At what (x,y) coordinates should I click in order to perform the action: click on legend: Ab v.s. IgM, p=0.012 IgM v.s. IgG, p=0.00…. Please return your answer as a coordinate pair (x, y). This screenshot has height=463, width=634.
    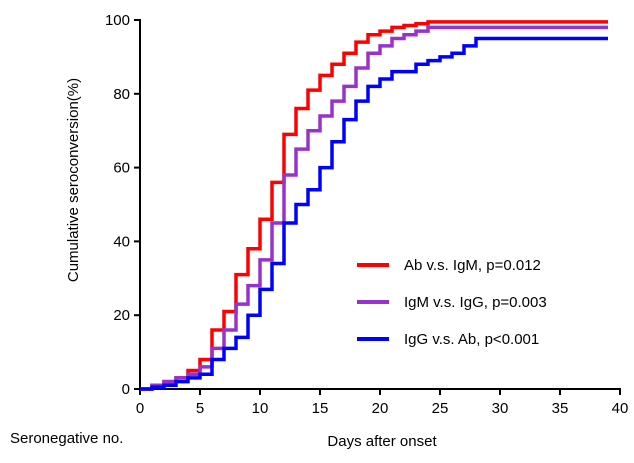
    Looking at the image, I should click on (452, 302).